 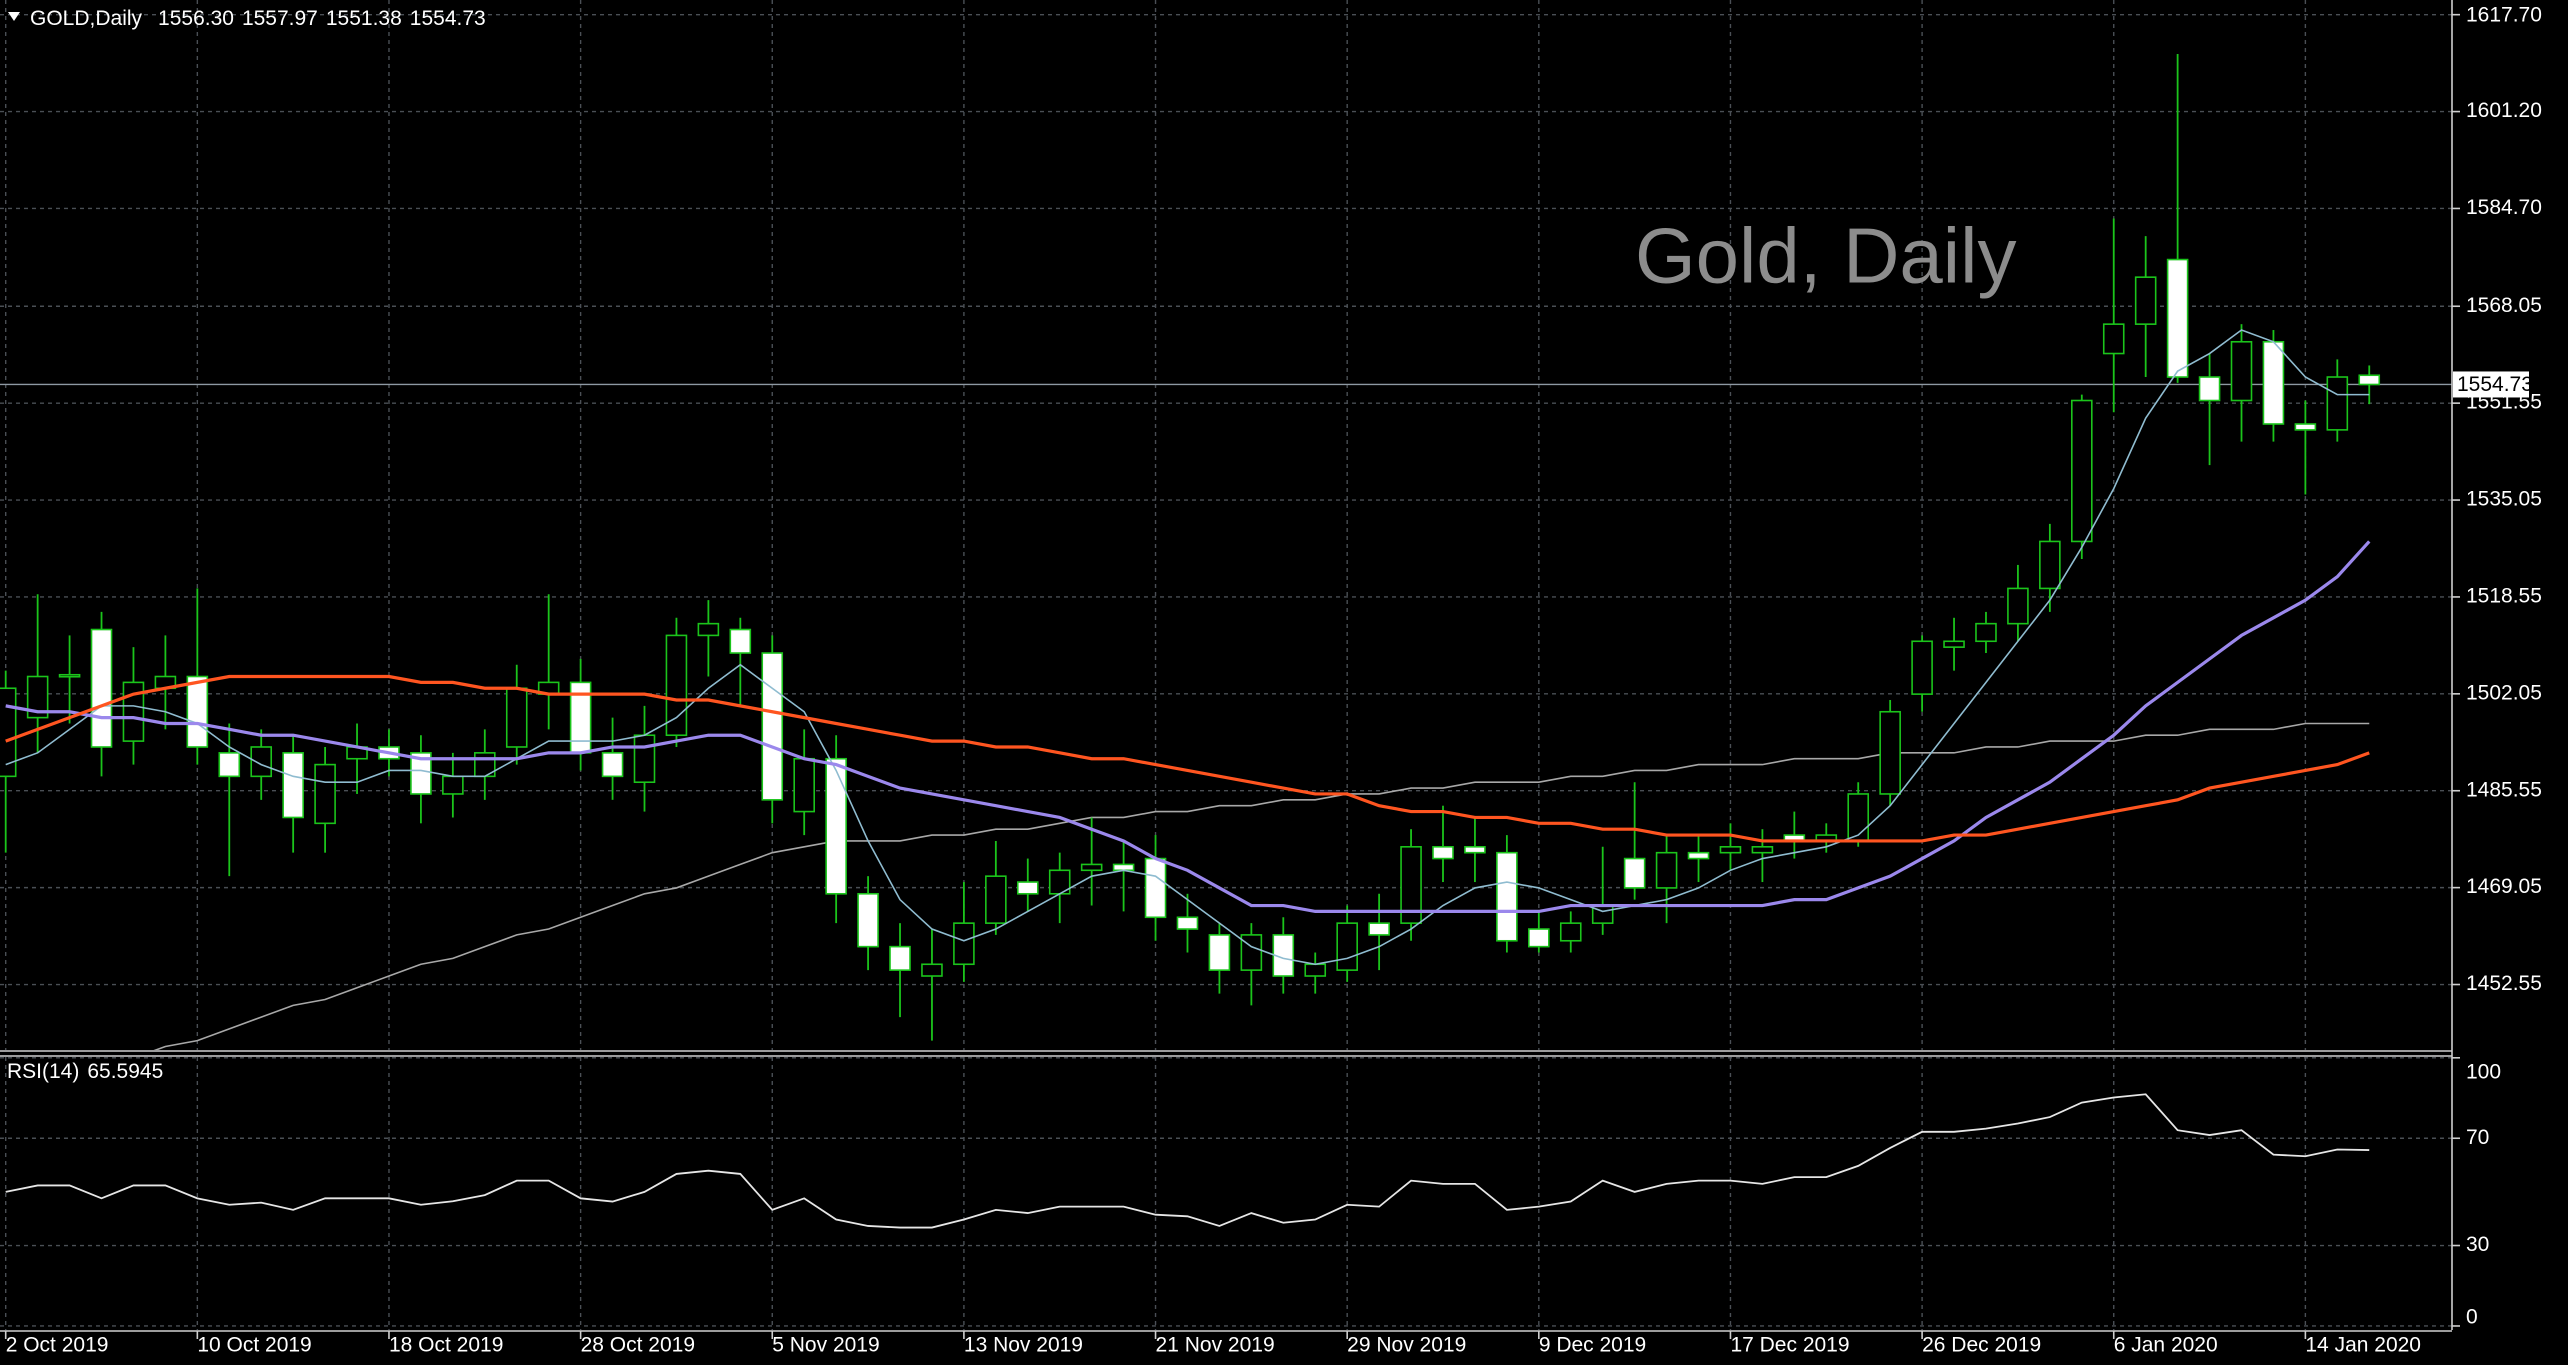 I want to click on y-tick-label: 1617.70, so click(x=2504, y=15).